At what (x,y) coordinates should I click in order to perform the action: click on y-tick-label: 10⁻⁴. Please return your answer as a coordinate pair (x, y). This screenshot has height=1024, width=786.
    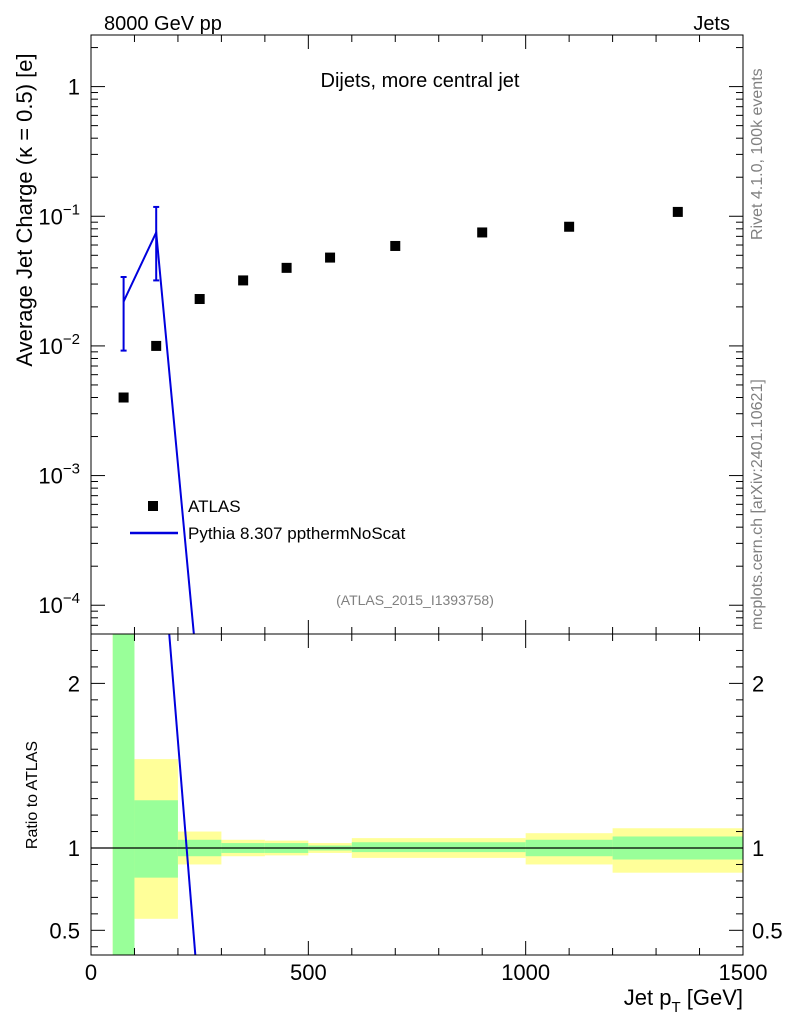
    Looking at the image, I should click on (59, 604).